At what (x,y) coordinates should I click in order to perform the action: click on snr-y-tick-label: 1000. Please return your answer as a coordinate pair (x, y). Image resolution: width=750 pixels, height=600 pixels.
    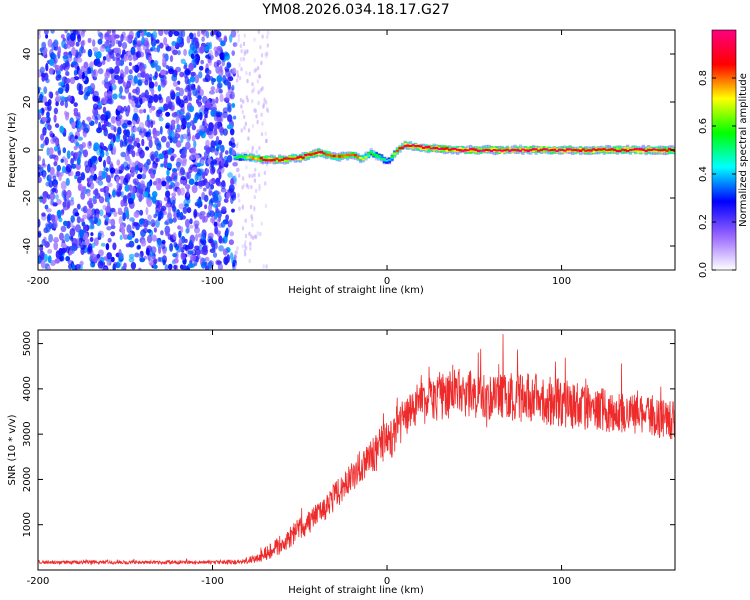
    Looking at the image, I should click on (27, 524).